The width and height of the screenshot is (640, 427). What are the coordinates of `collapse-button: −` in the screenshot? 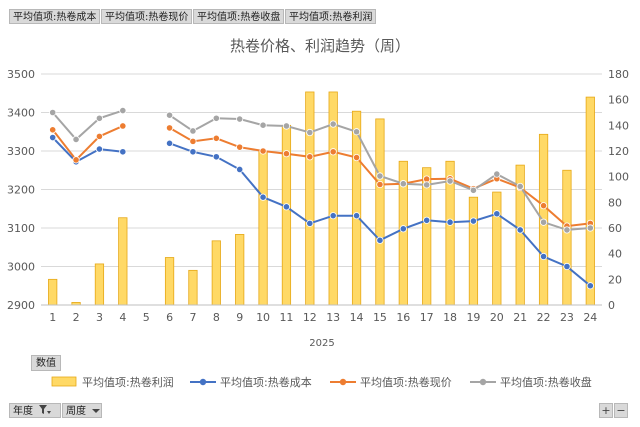 It's located at (621, 410).